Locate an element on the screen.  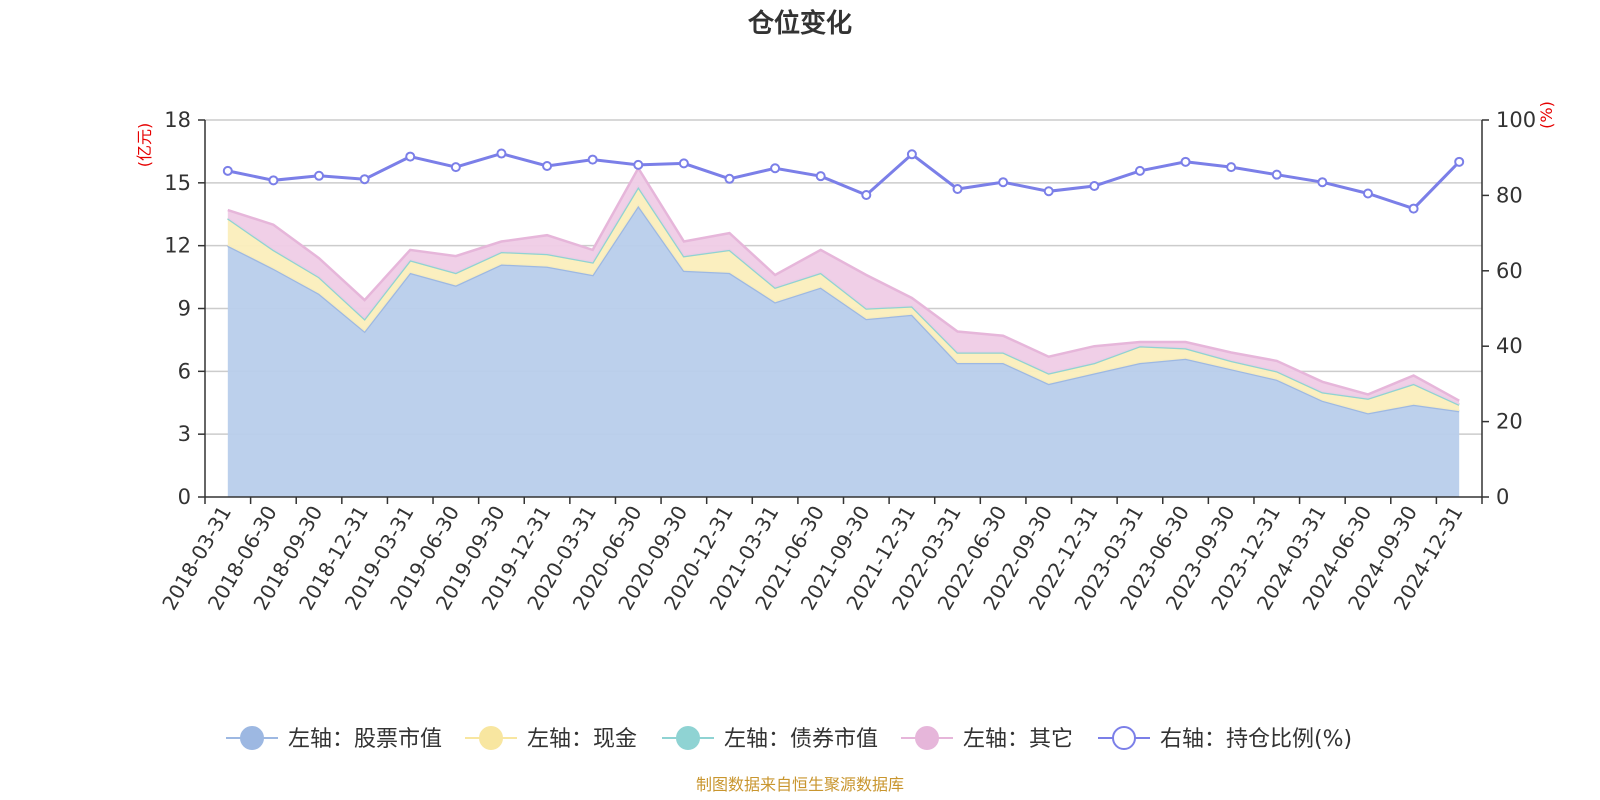
legend: 左轴：股票市值 左轴：现金 左轴：债券市值 左轴：其它 右轴：持仓比例(%) is located at coordinates (789, 739).